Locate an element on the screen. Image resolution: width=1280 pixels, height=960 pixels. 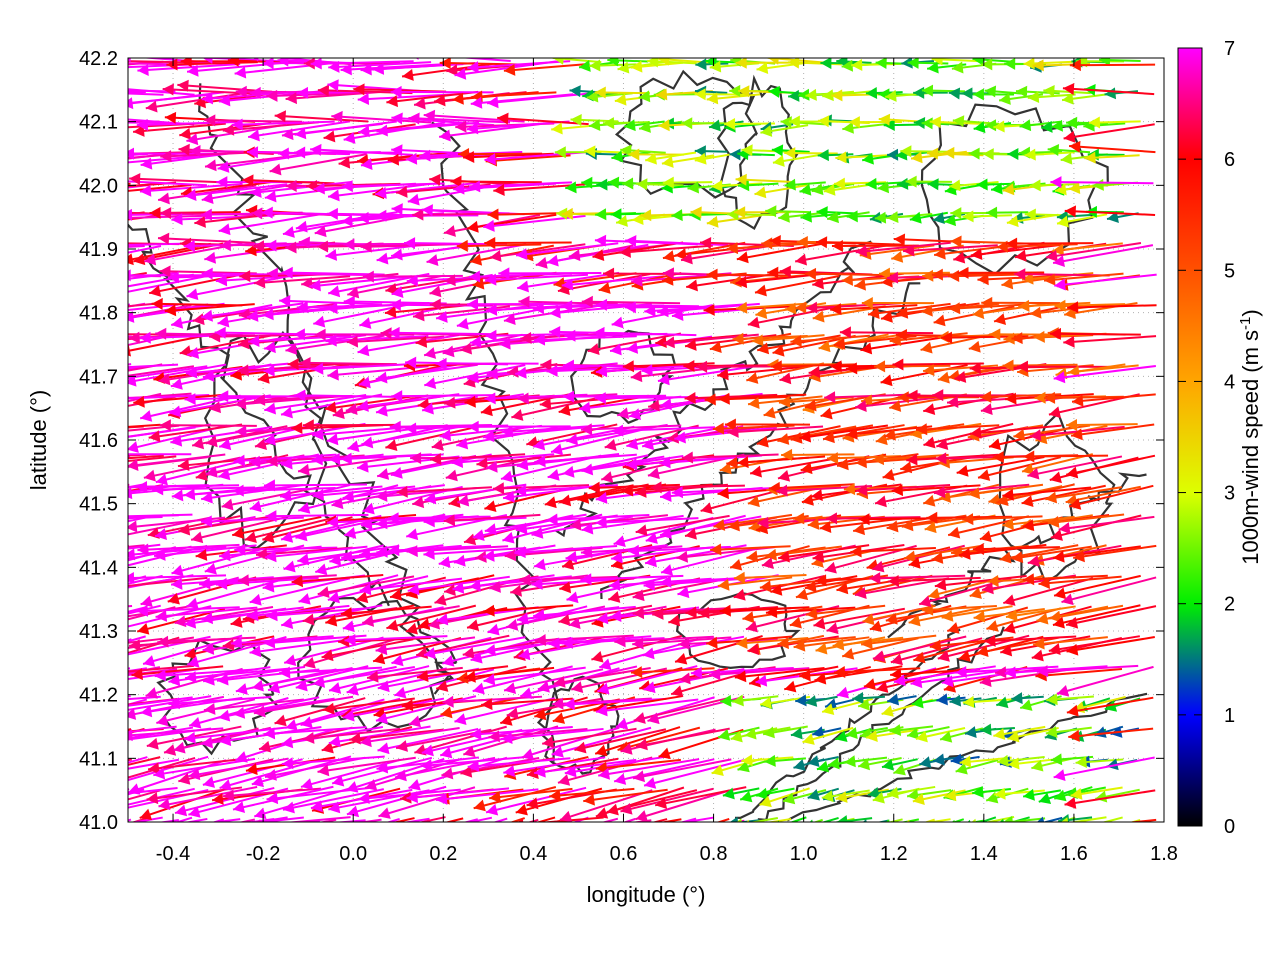
x-tick-label: 1.6 is located at coordinates (1074, 854).